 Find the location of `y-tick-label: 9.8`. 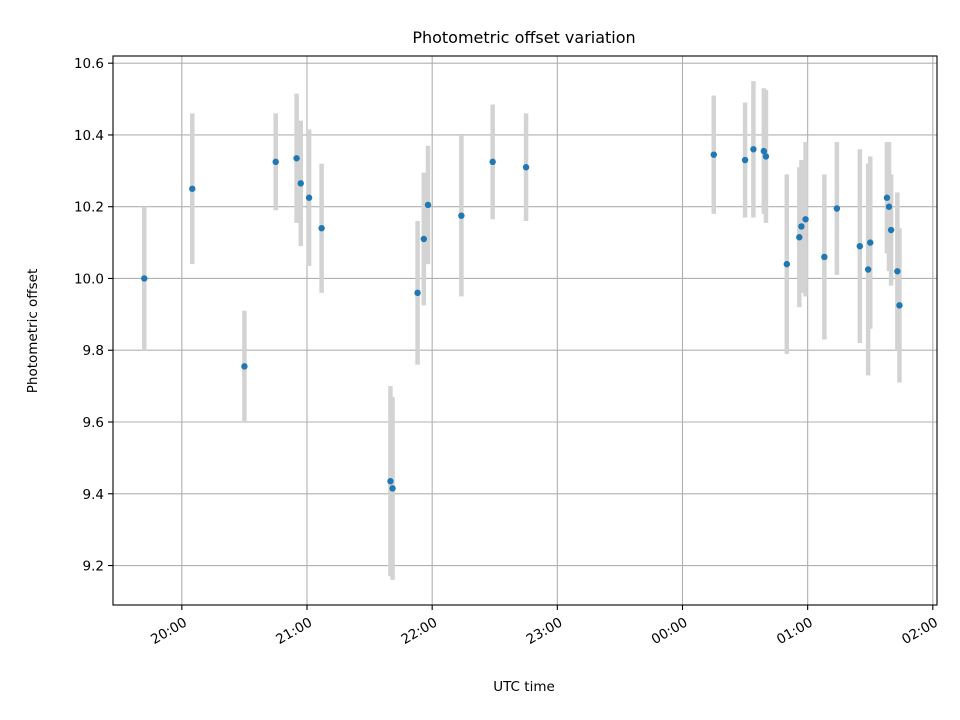

y-tick-label: 9.8 is located at coordinates (93, 351).